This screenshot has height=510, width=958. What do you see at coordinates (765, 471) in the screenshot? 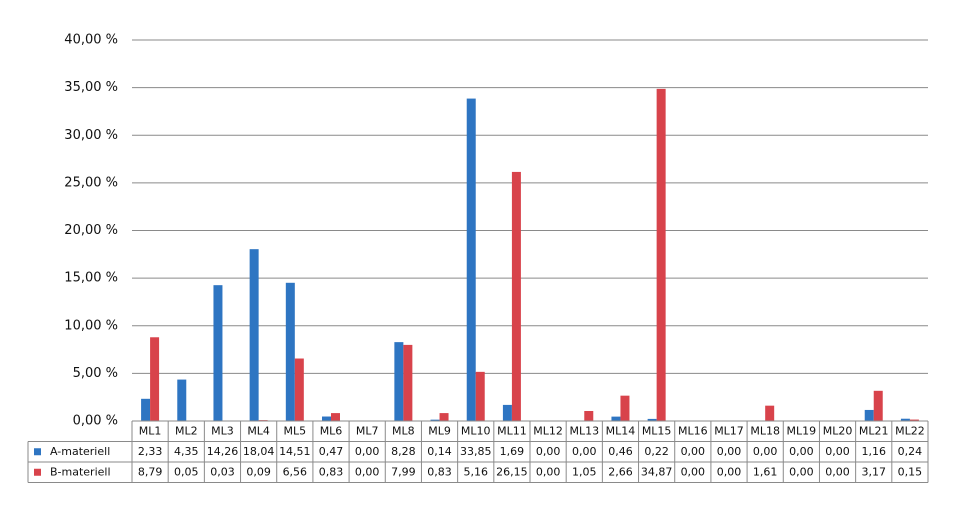
I see `table-value: 1,61` at bounding box center [765, 471].